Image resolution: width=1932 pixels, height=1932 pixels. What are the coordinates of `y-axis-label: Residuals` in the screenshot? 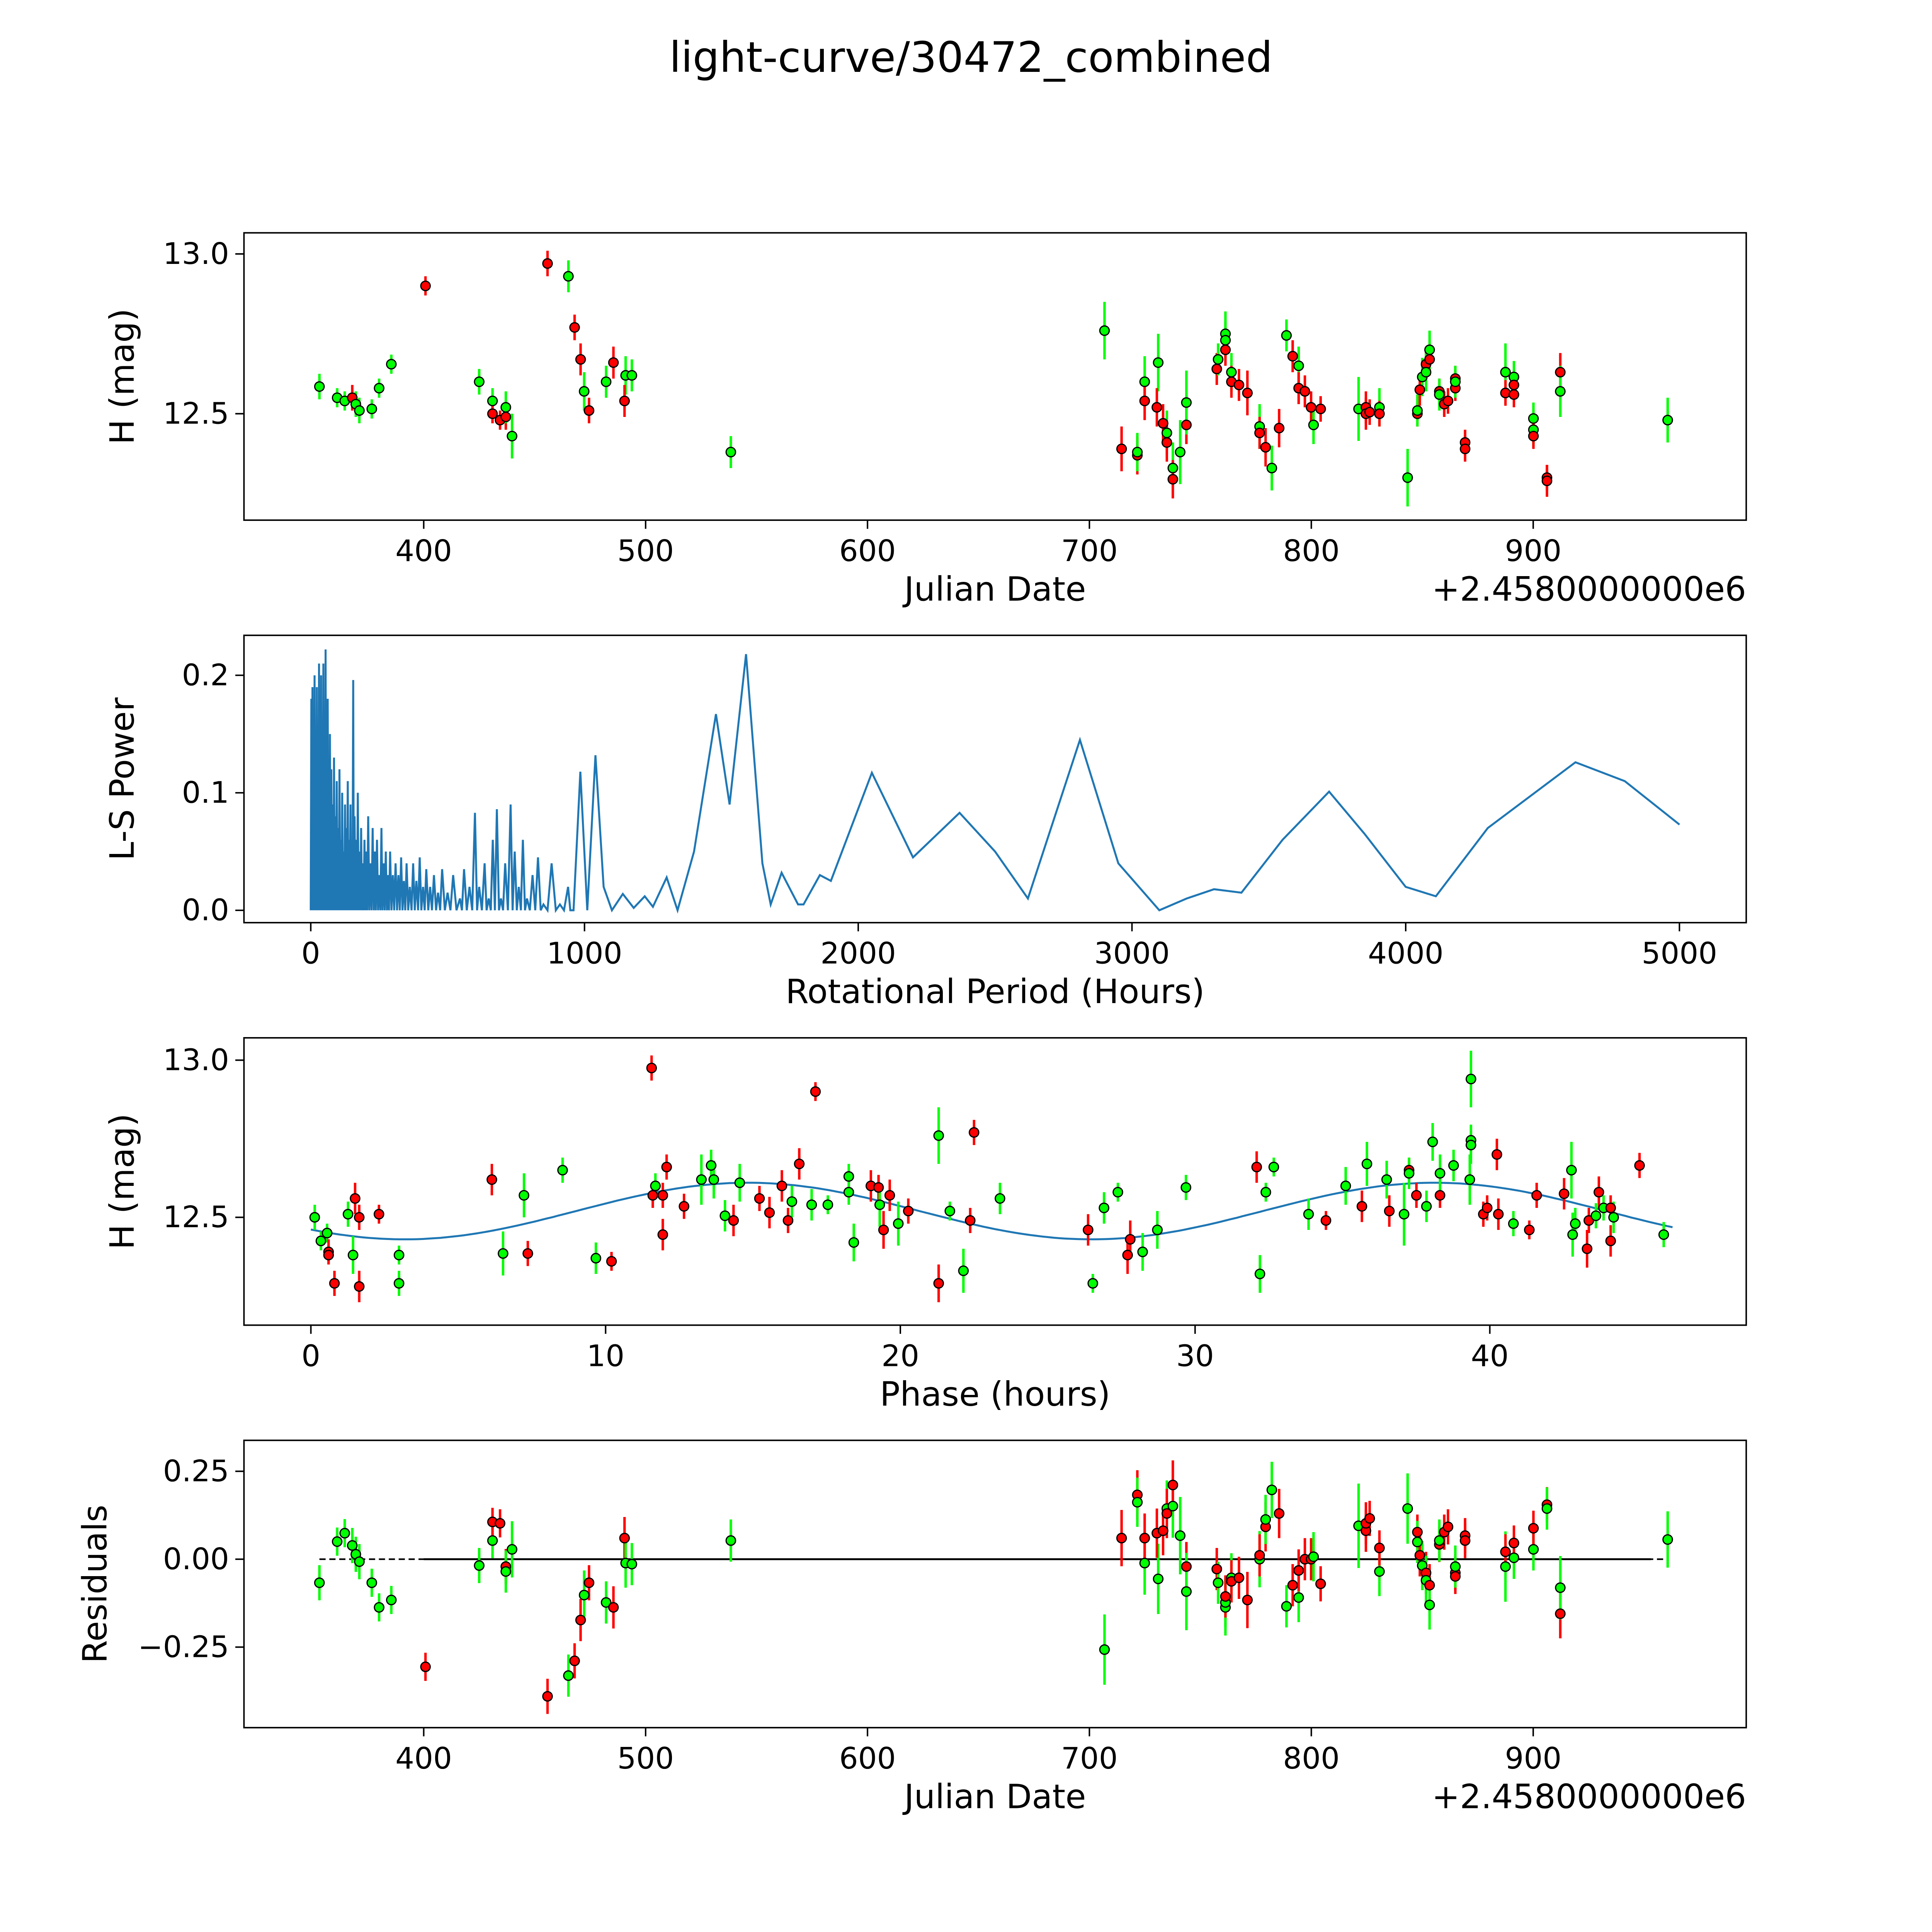 It's located at (95, 1584).